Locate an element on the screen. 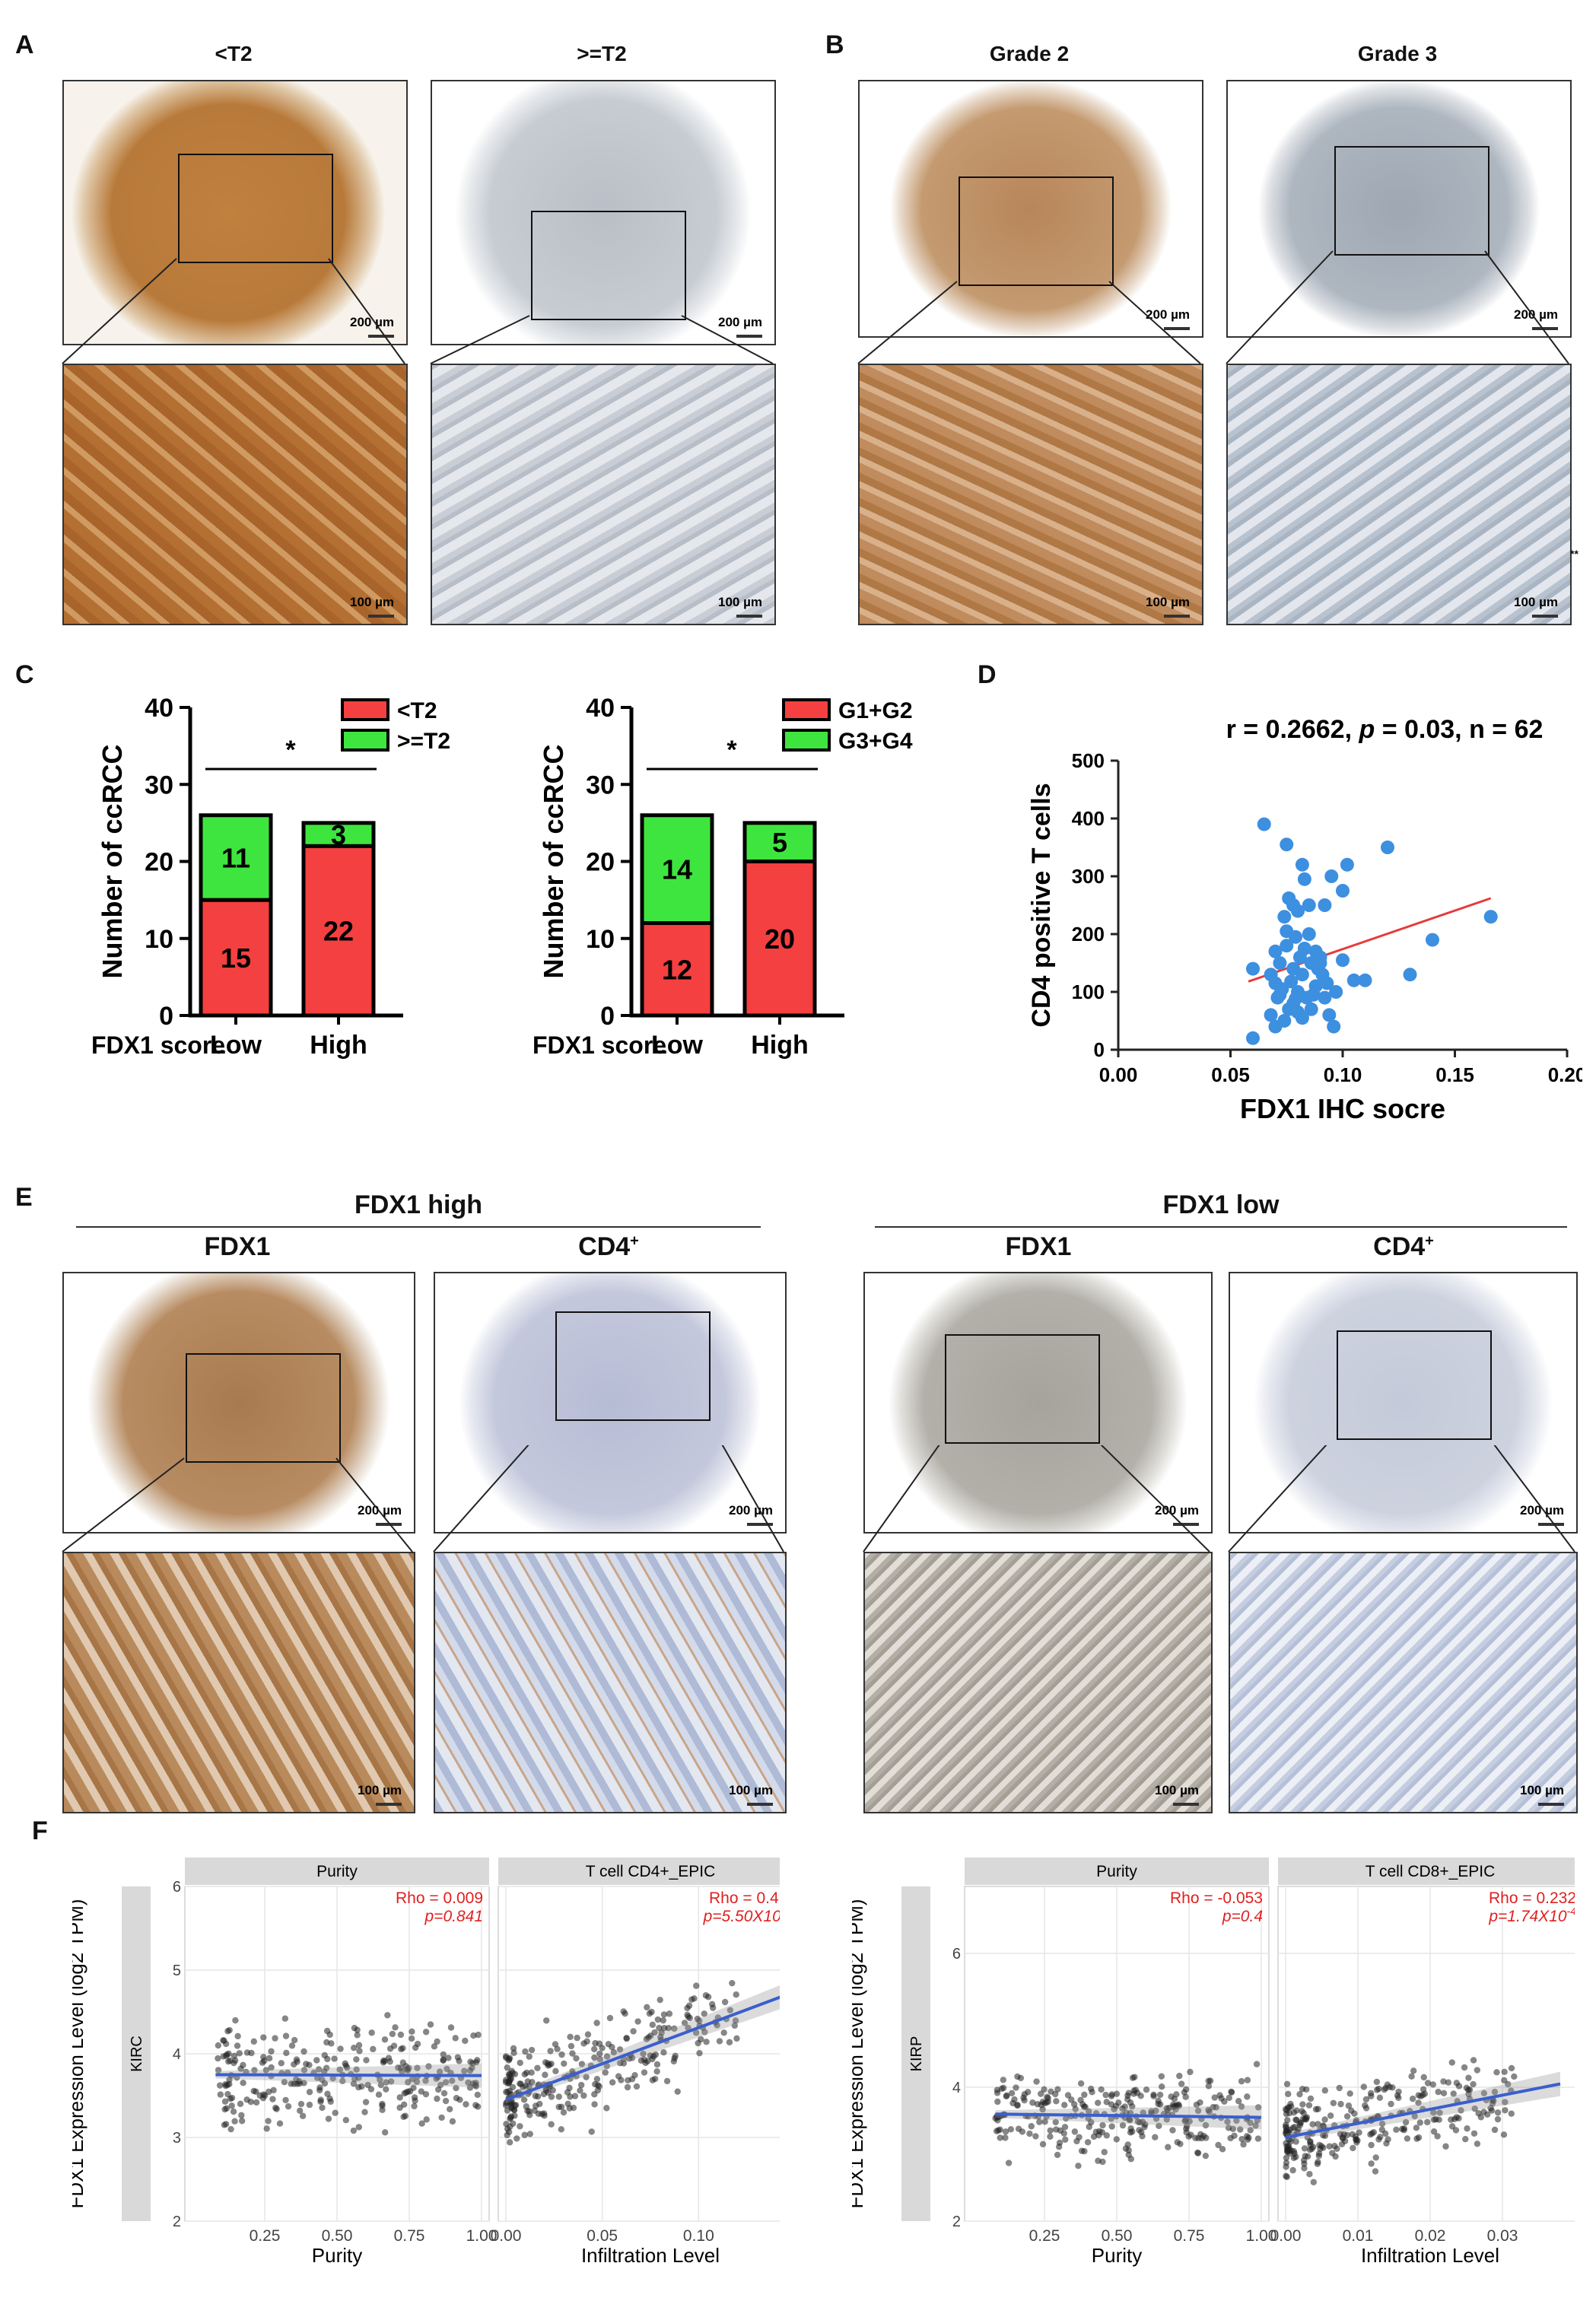 The image size is (1596, 2301). rho-label: Rho = 0.419 is located at coordinates (744, 1898).